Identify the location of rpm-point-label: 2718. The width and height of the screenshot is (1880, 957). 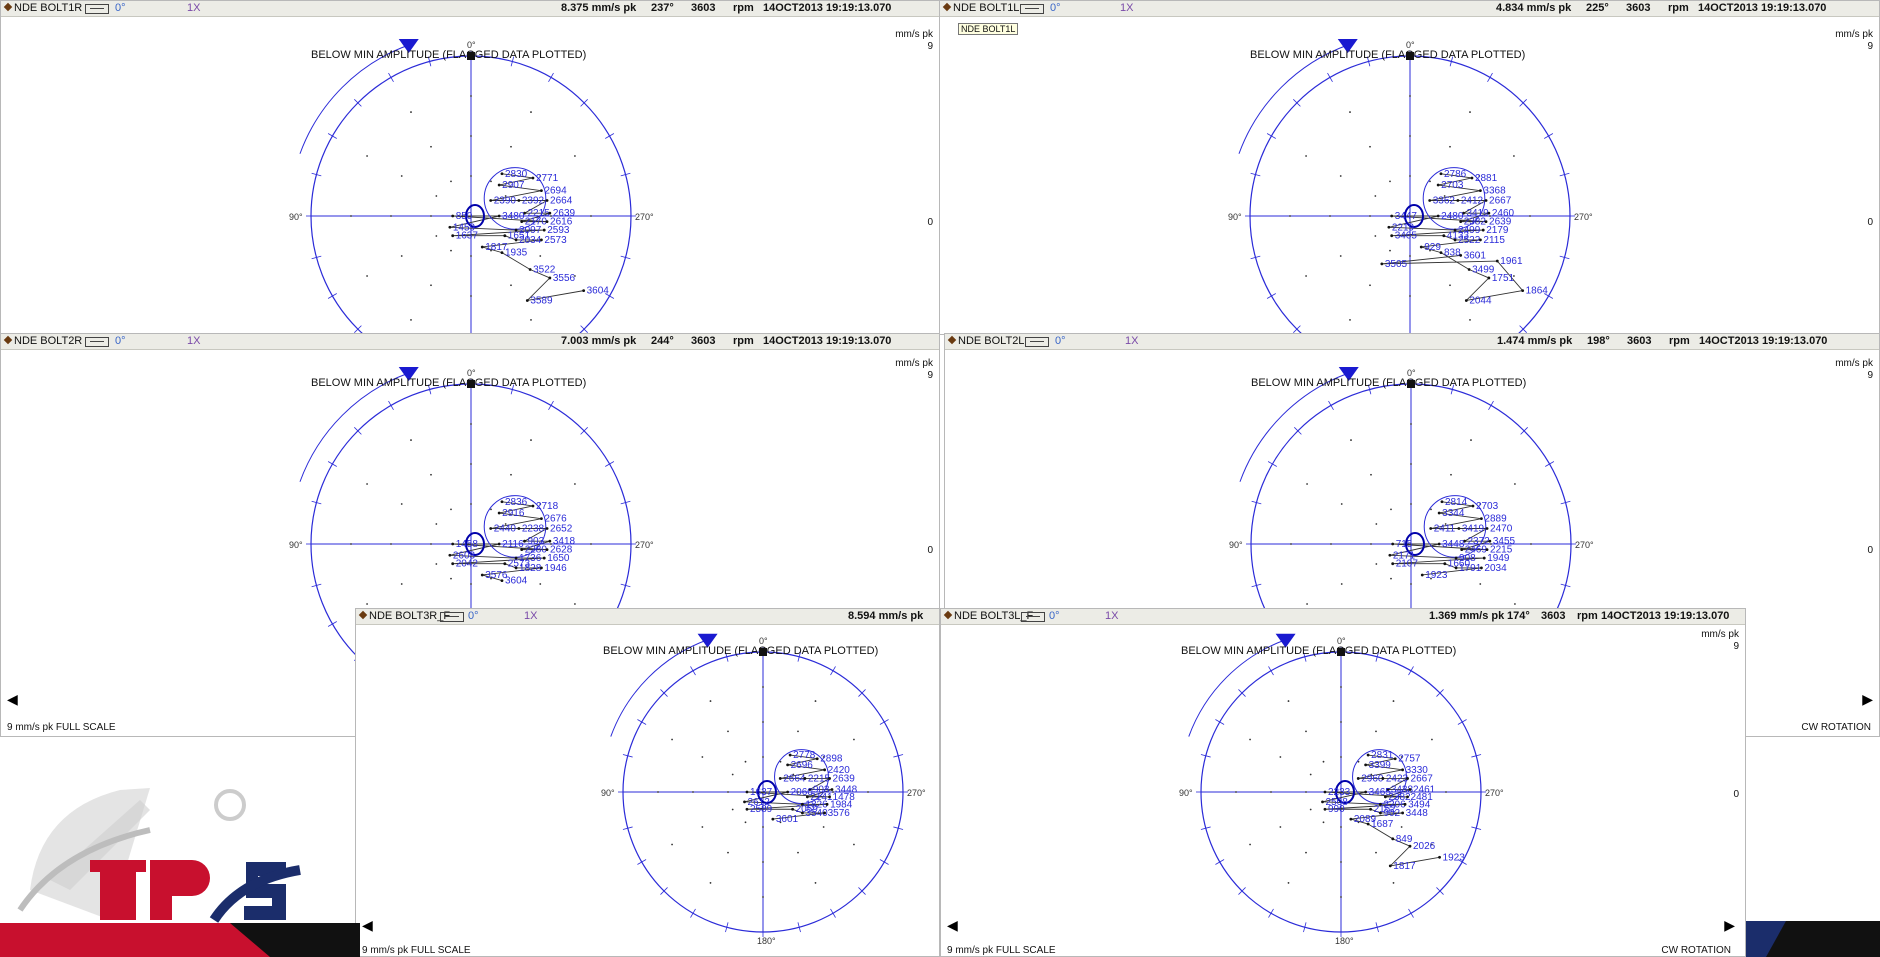
(547, 506).